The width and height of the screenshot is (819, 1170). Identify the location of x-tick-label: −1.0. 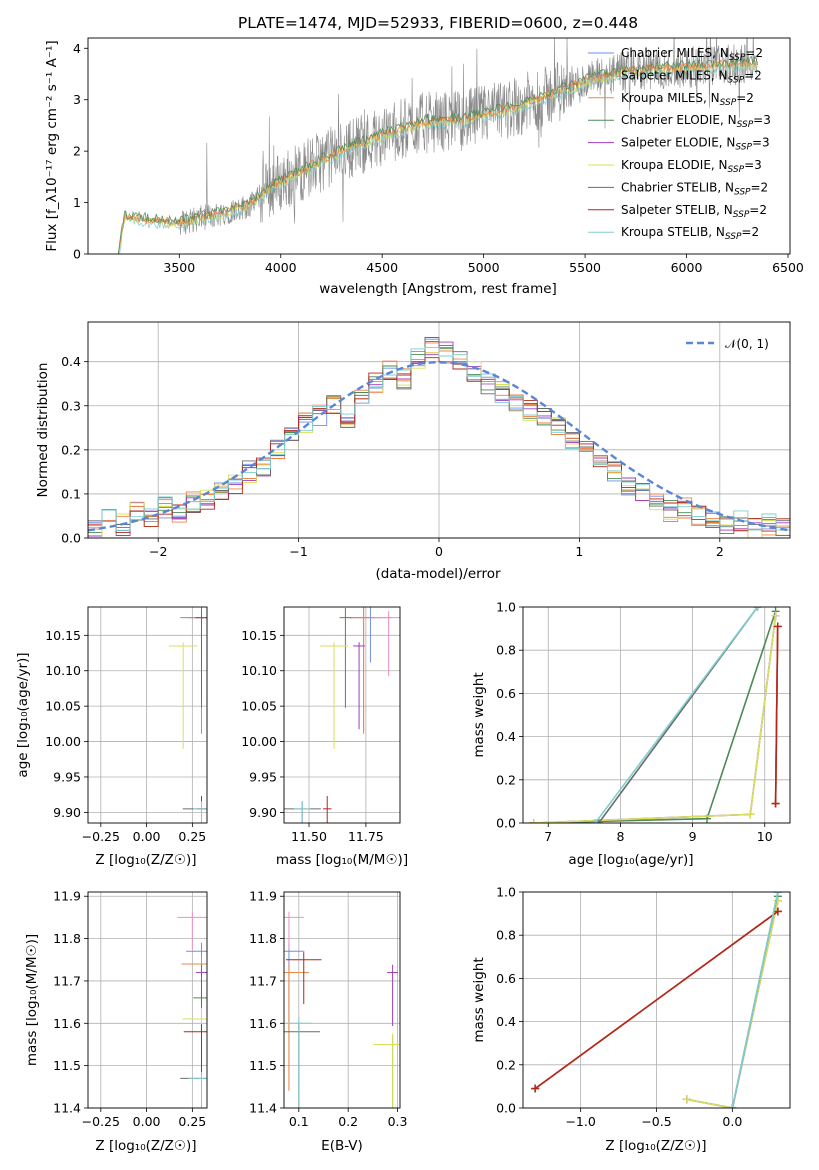
(580, 1121).